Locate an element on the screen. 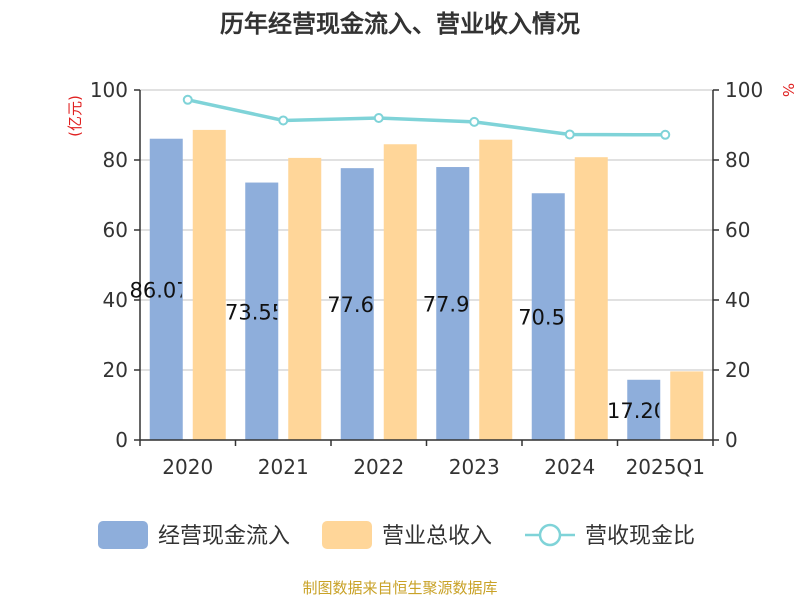  bar-value-label: 17.208 is located at coordinates (643, 411).